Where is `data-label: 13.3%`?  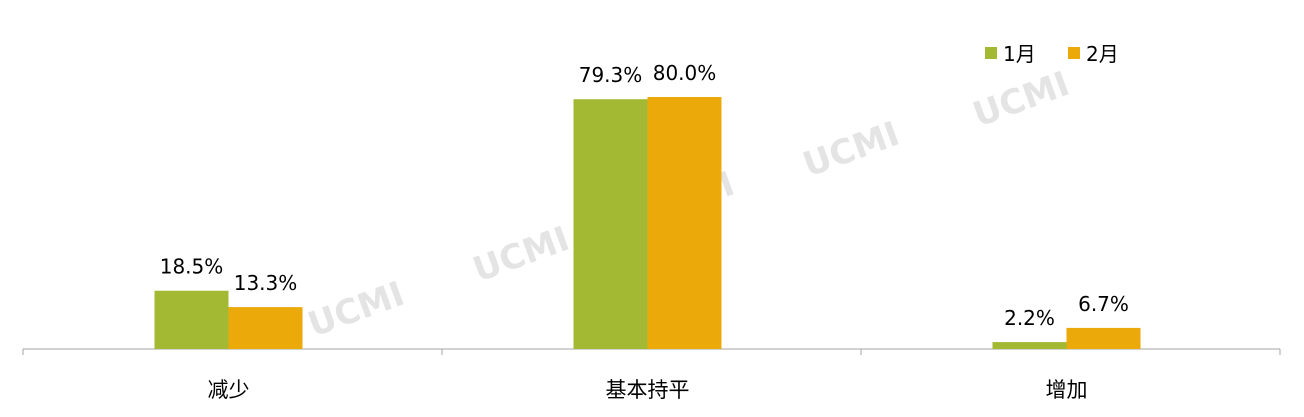
data-label: 13.3% is located at coordinates (266, 283).